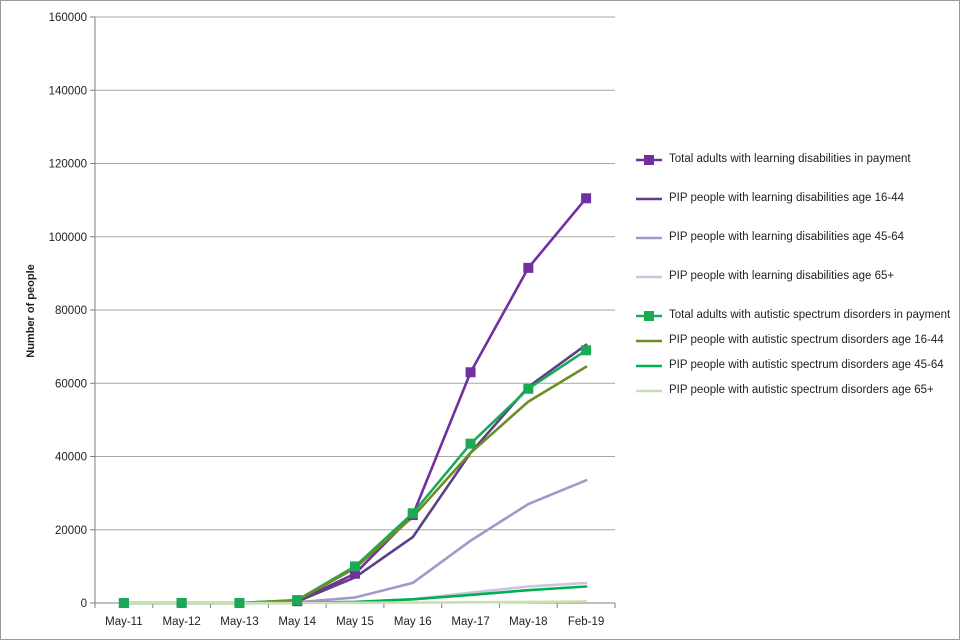 The image size is (960, 644). I want to click on y-tick-label: 160000, so click(68, 18).